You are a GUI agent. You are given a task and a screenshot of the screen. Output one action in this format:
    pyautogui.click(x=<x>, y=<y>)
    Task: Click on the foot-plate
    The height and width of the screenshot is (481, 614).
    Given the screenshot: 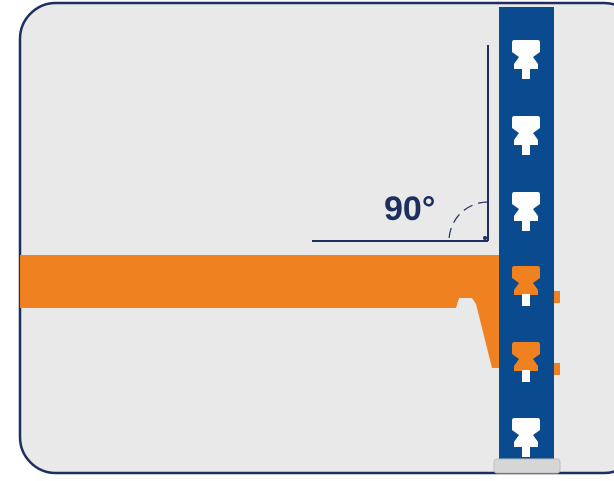 What is the action you would take?
    pyautogui.click(x=527, y=466)
    